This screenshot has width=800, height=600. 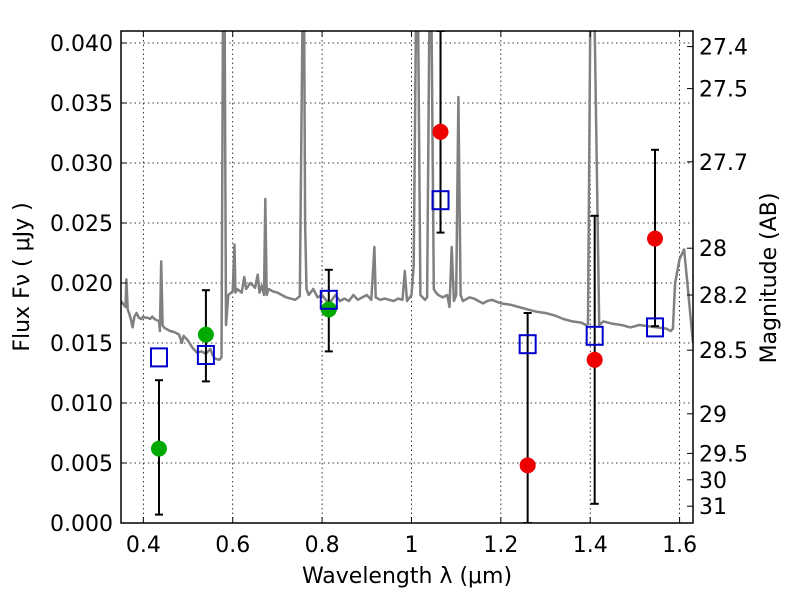 What do you see at coordinates (723, 351) in the screenshot?
I see `y2-tick-label: 28.5` at bounding box center [723, 351].